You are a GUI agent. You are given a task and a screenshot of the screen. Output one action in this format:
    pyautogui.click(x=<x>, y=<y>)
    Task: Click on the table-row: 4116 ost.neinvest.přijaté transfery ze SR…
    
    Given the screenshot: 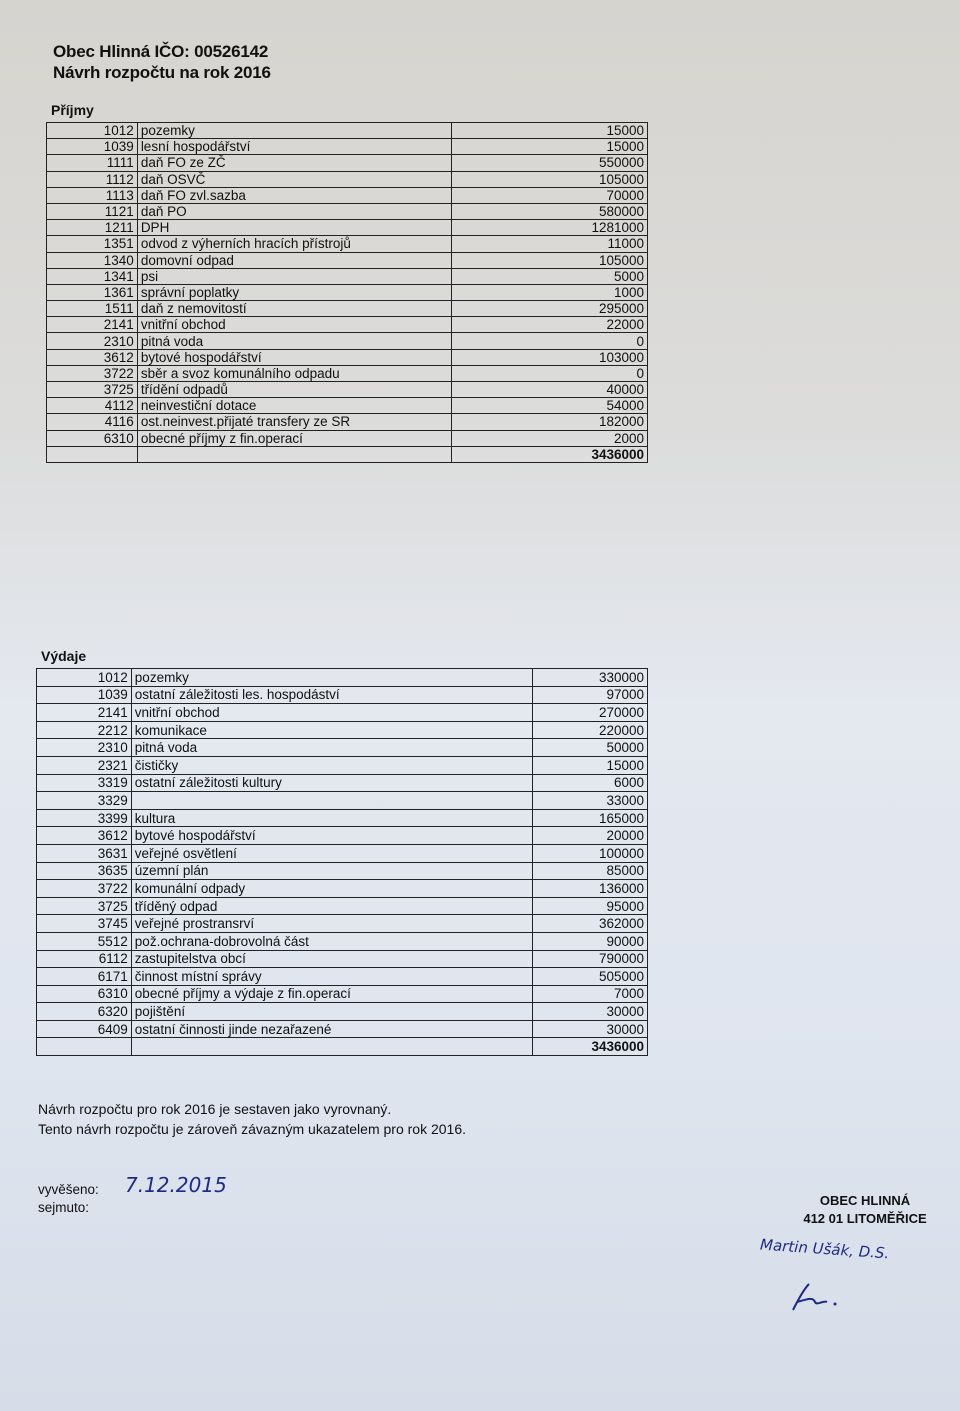 What is the action you would take?
    pyautogui.click(x=347, y=422)
    